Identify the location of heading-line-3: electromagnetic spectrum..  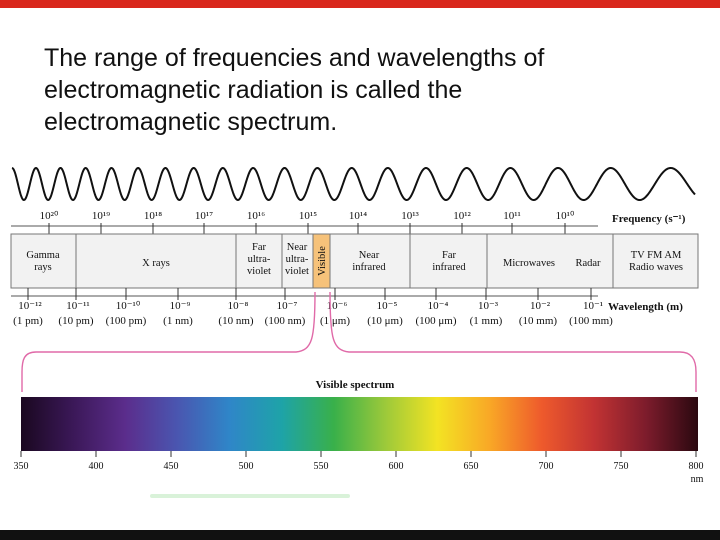
(191, 122).